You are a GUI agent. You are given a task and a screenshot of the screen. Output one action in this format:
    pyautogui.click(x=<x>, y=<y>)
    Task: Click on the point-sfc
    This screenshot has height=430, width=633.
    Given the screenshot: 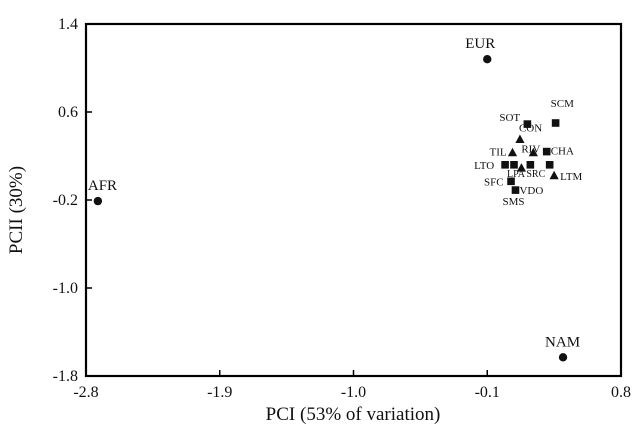 What is the action you would take?
    pyautogui.click(x=511, y=181)
    